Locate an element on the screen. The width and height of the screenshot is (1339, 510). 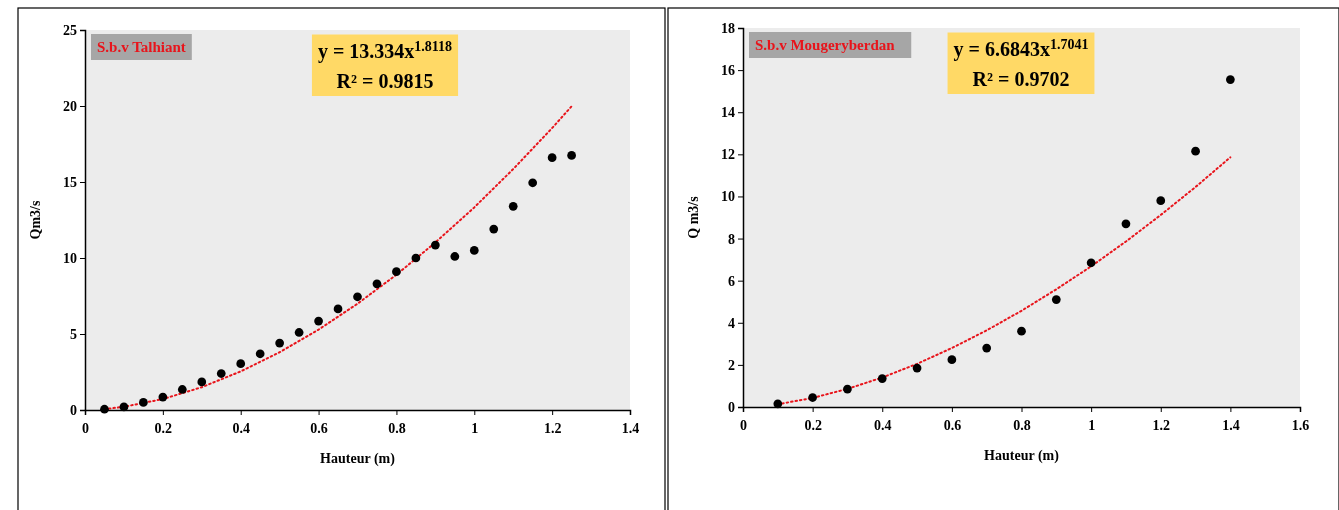
y-axis-title: Q m3/s is located at coordinates (693, 217).